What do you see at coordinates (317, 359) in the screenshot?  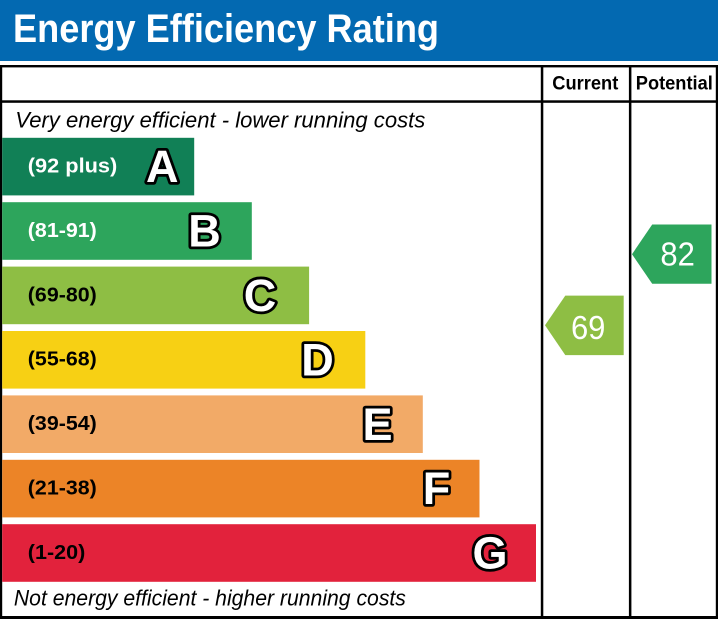 I see `svg-text: D` at bounding box center [317, 359].